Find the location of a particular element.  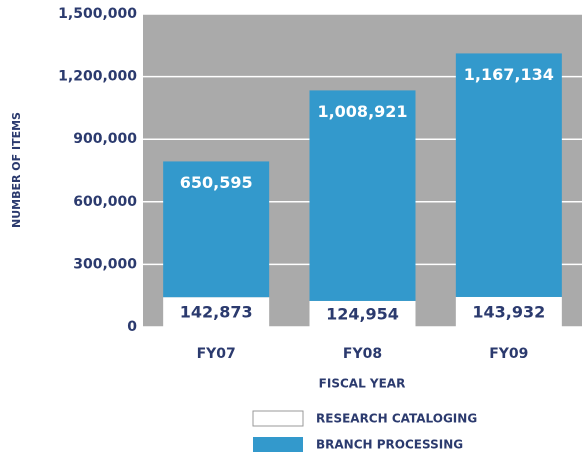

y-tick-label: 1,500,000 is located at coordinates (97, 14).